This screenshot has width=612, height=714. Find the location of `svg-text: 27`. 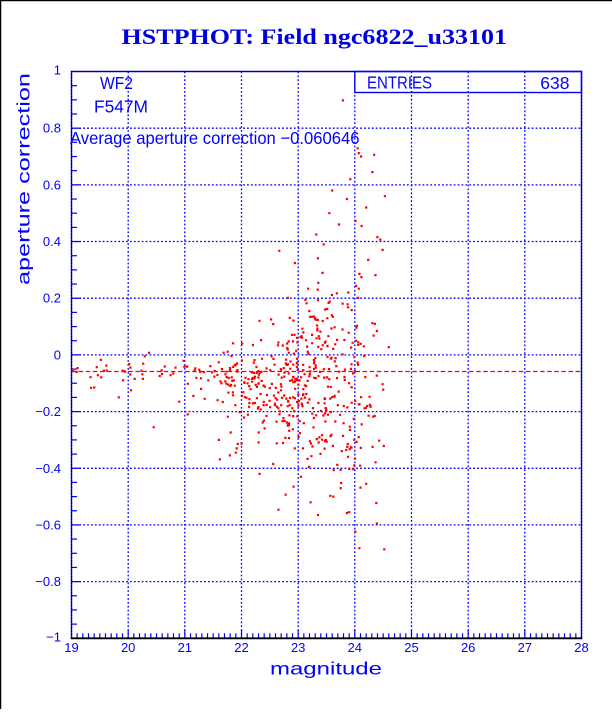

svg-text: 27 is located at coordinates (525, 647).